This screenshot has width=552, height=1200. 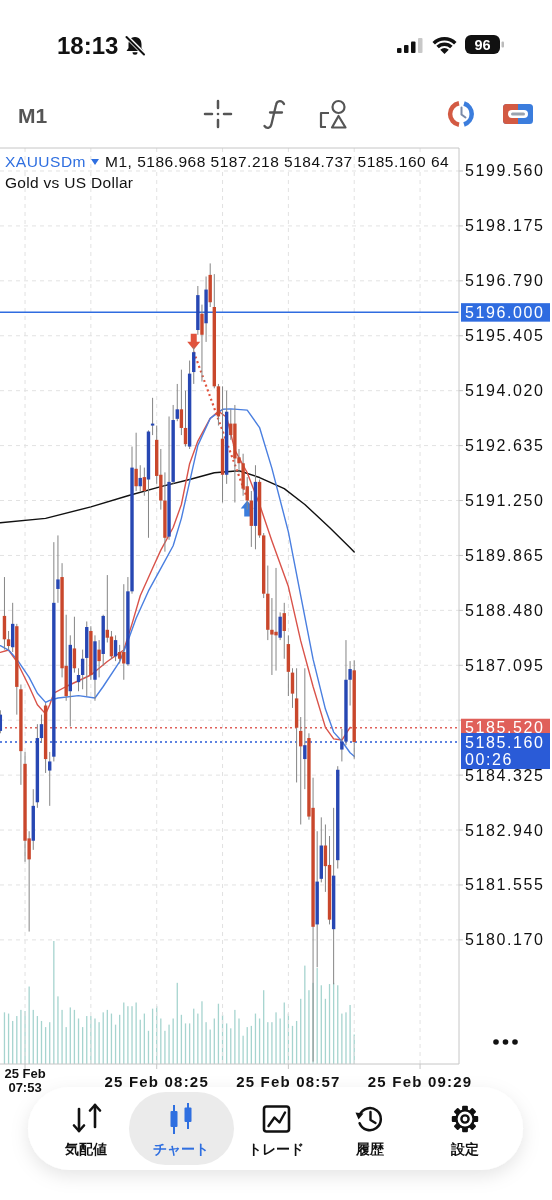 I want to click on y-tick-label: 5192.635, so click(x=505, y=446).